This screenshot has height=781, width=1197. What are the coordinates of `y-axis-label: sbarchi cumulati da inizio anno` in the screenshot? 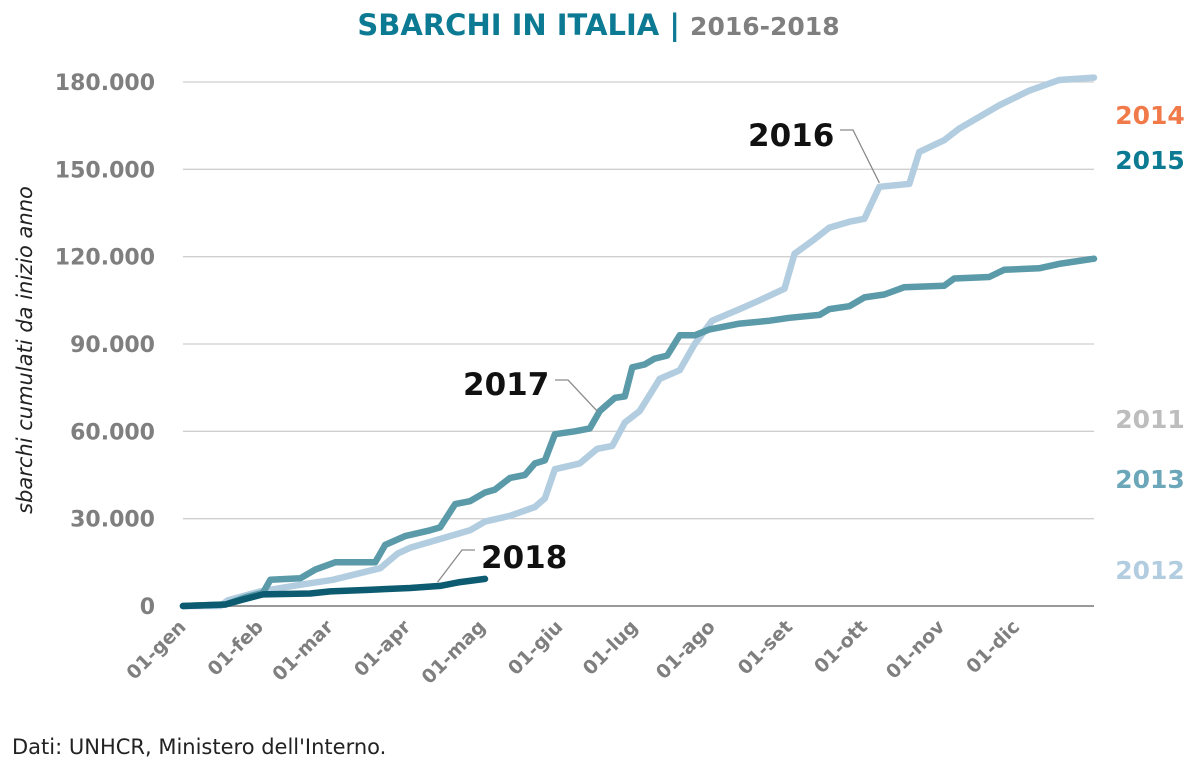 It's located at (25, 350).